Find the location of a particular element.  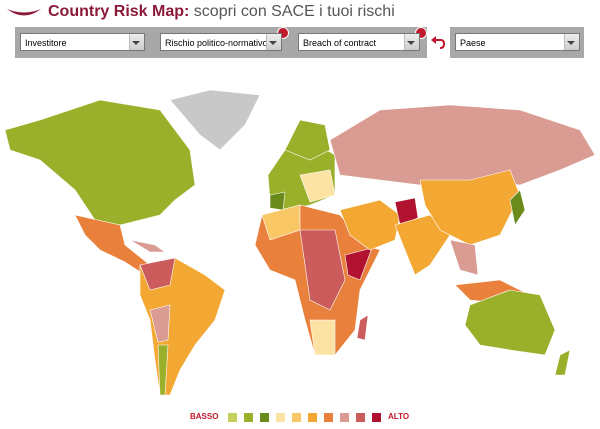

dropdown-label: Investitore is located at coordinates (46, 43).